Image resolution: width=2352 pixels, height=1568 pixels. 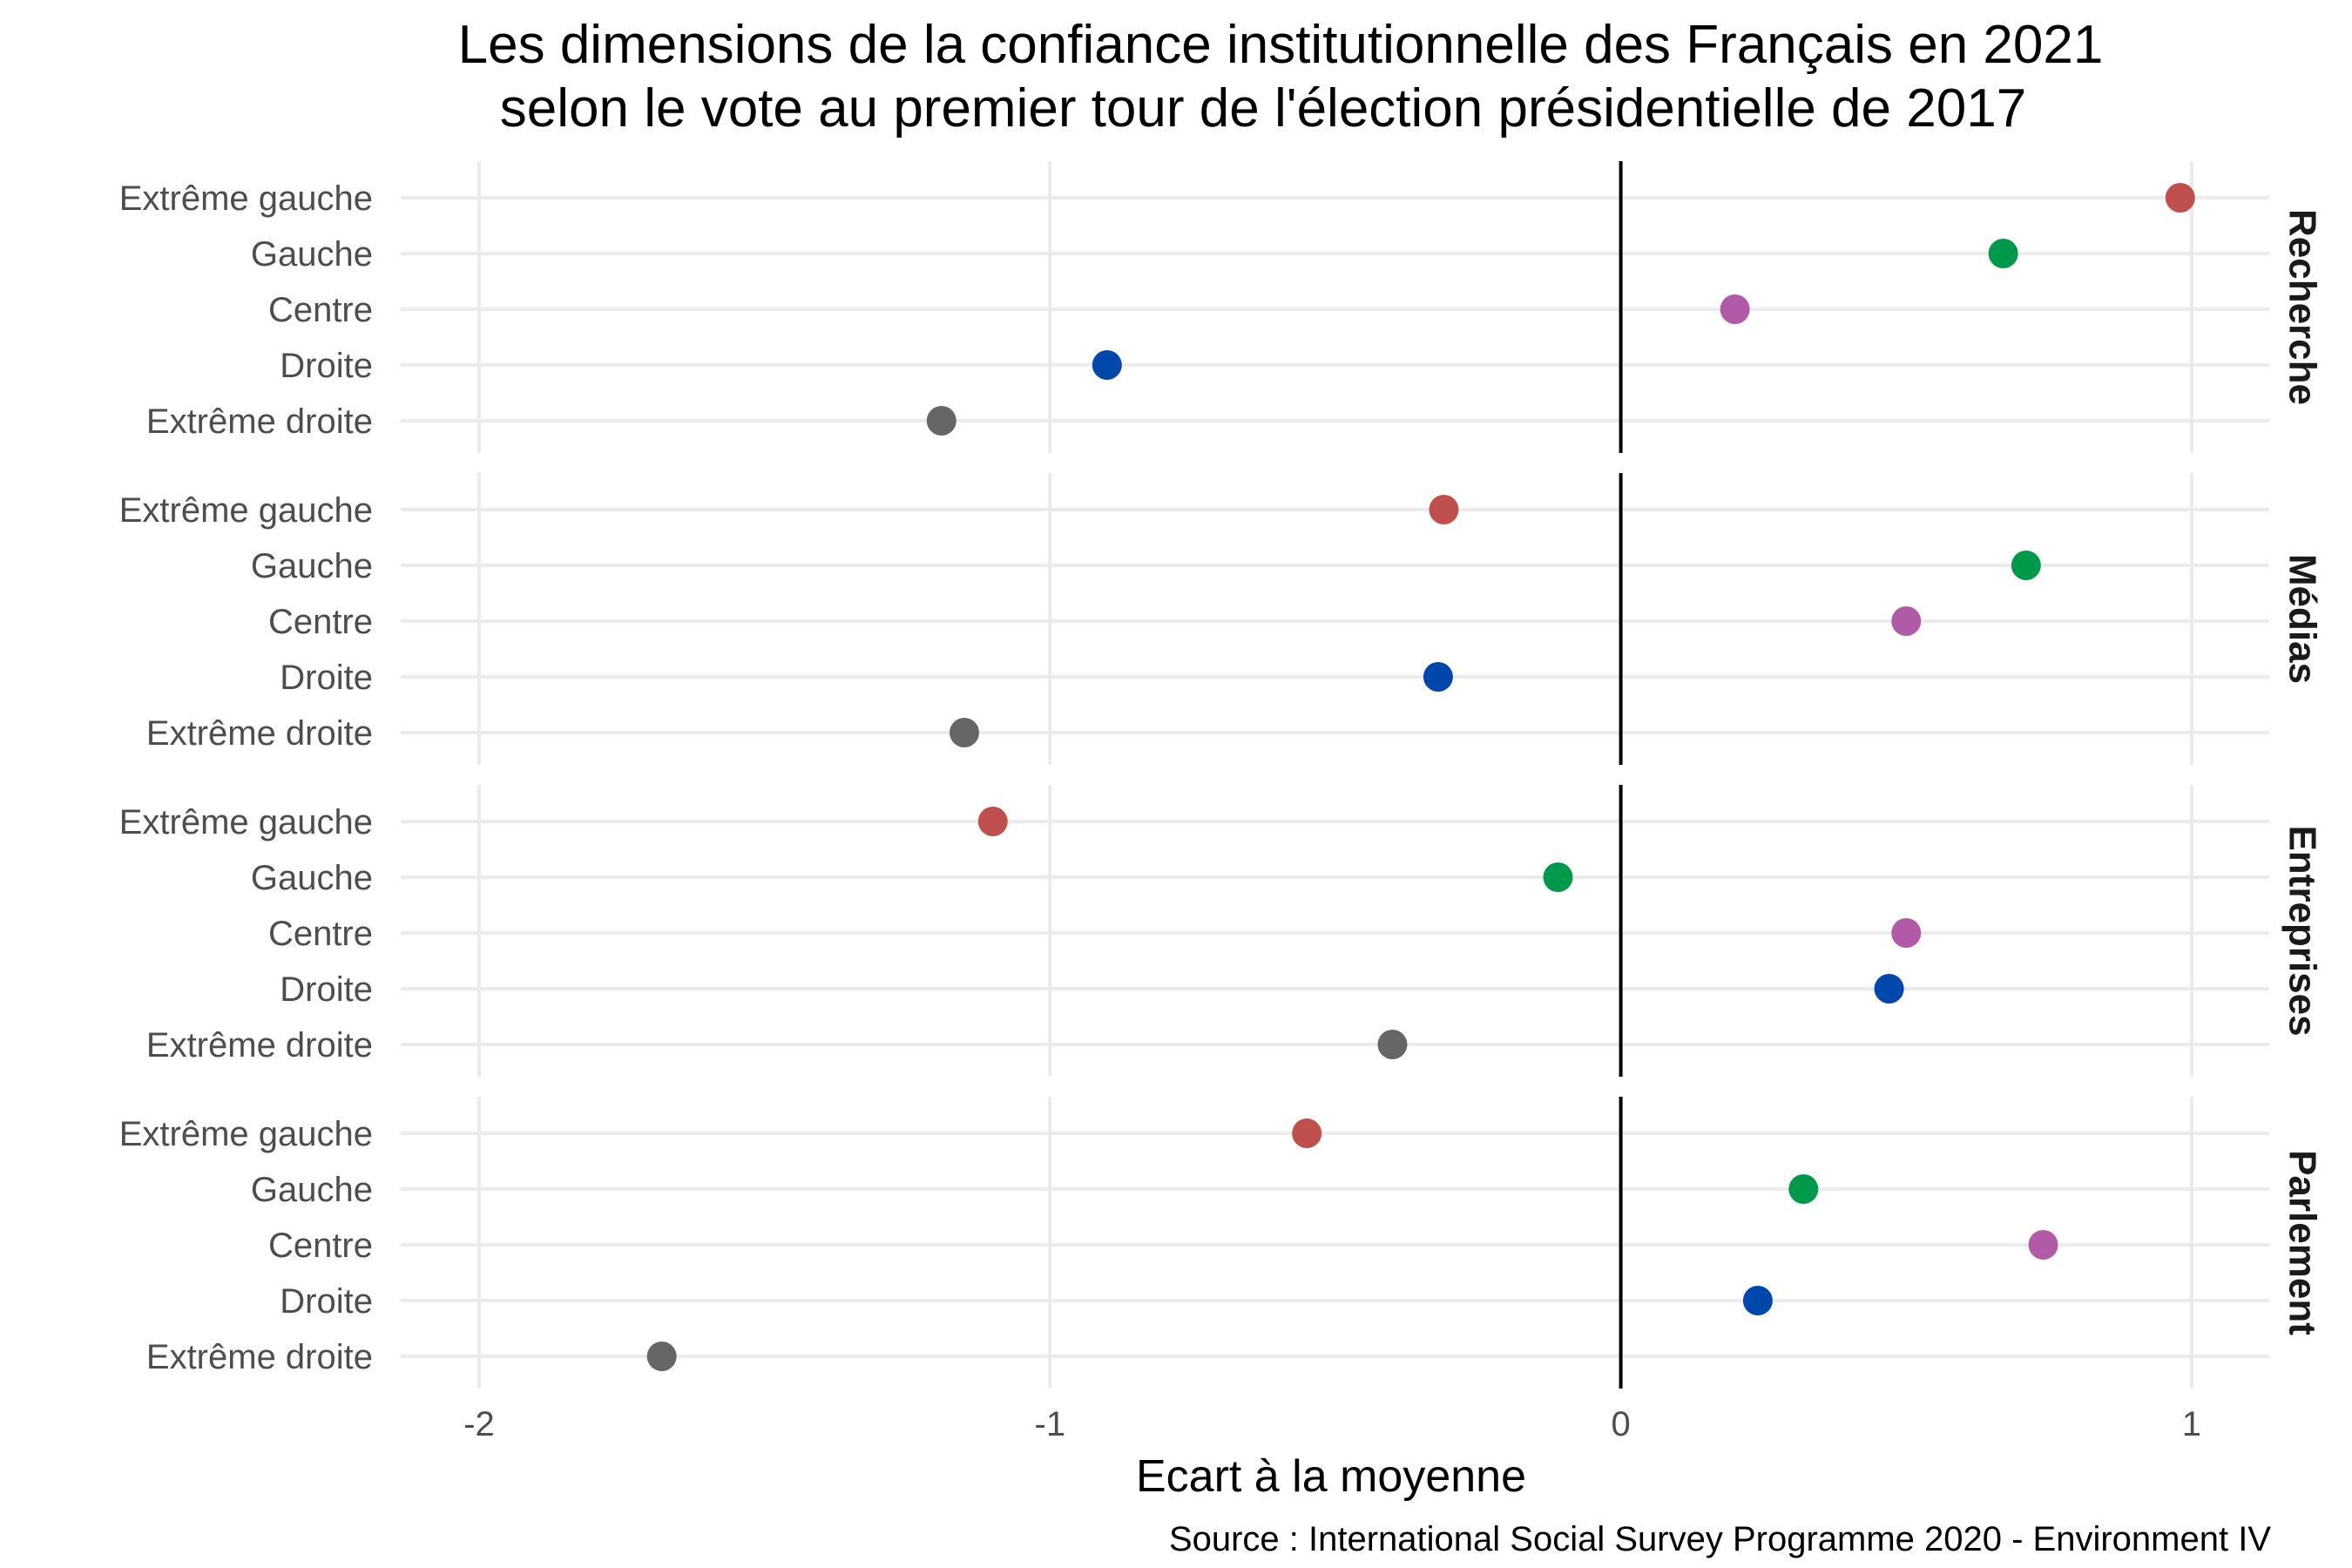 I want to click on x-axis-ticks: -2 -1 0 1, so click(x=1332, y=1424).